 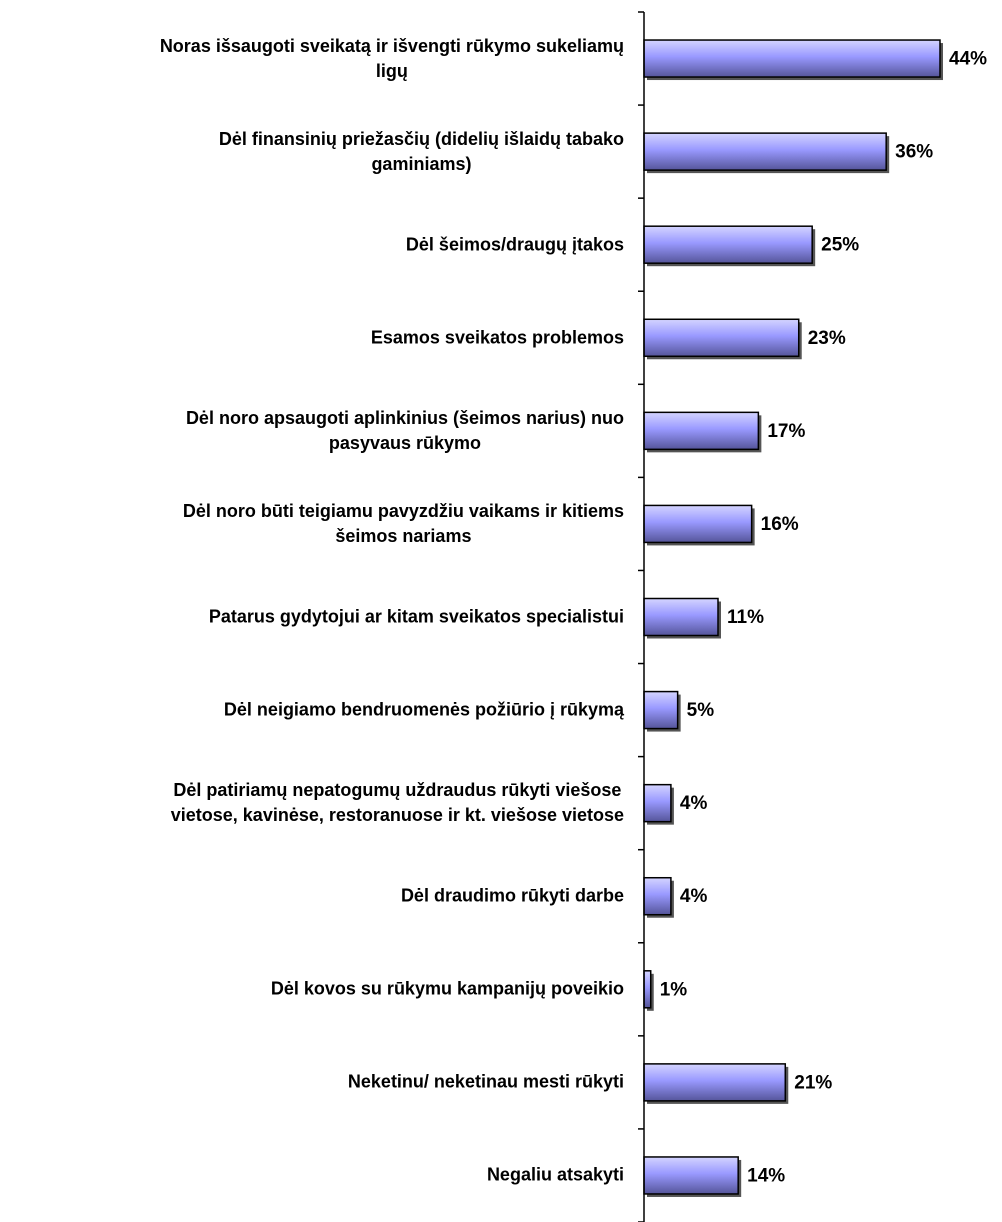 What do you see at coordinates (512, 895) in the screenshot?
I see `category-label: Dėl draudimo rūkyti darbe` at bounding box center [512, 895].